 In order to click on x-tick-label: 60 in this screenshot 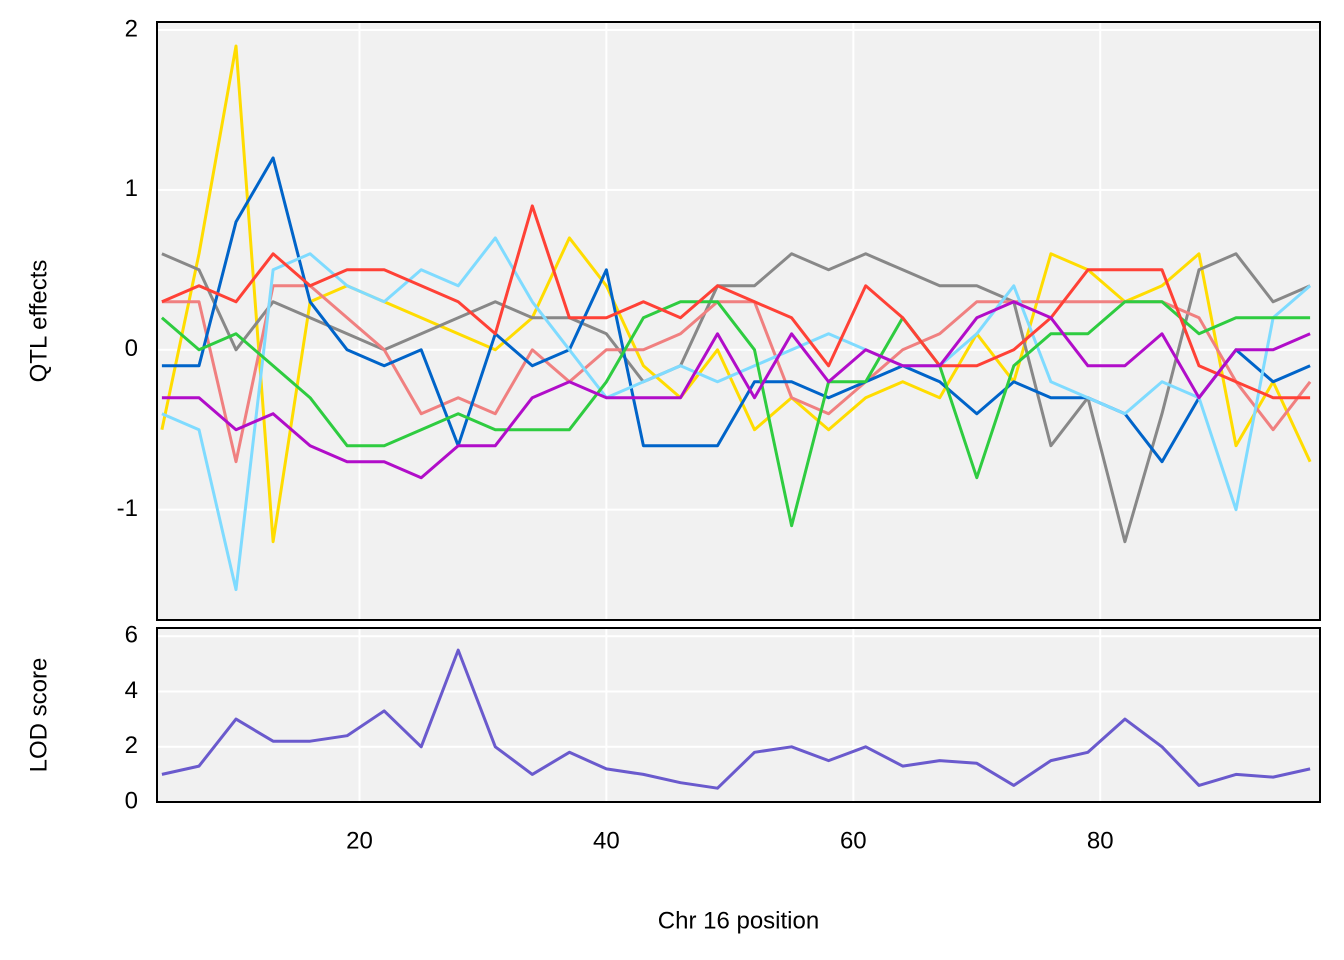, I will do `click(853, 840)`.